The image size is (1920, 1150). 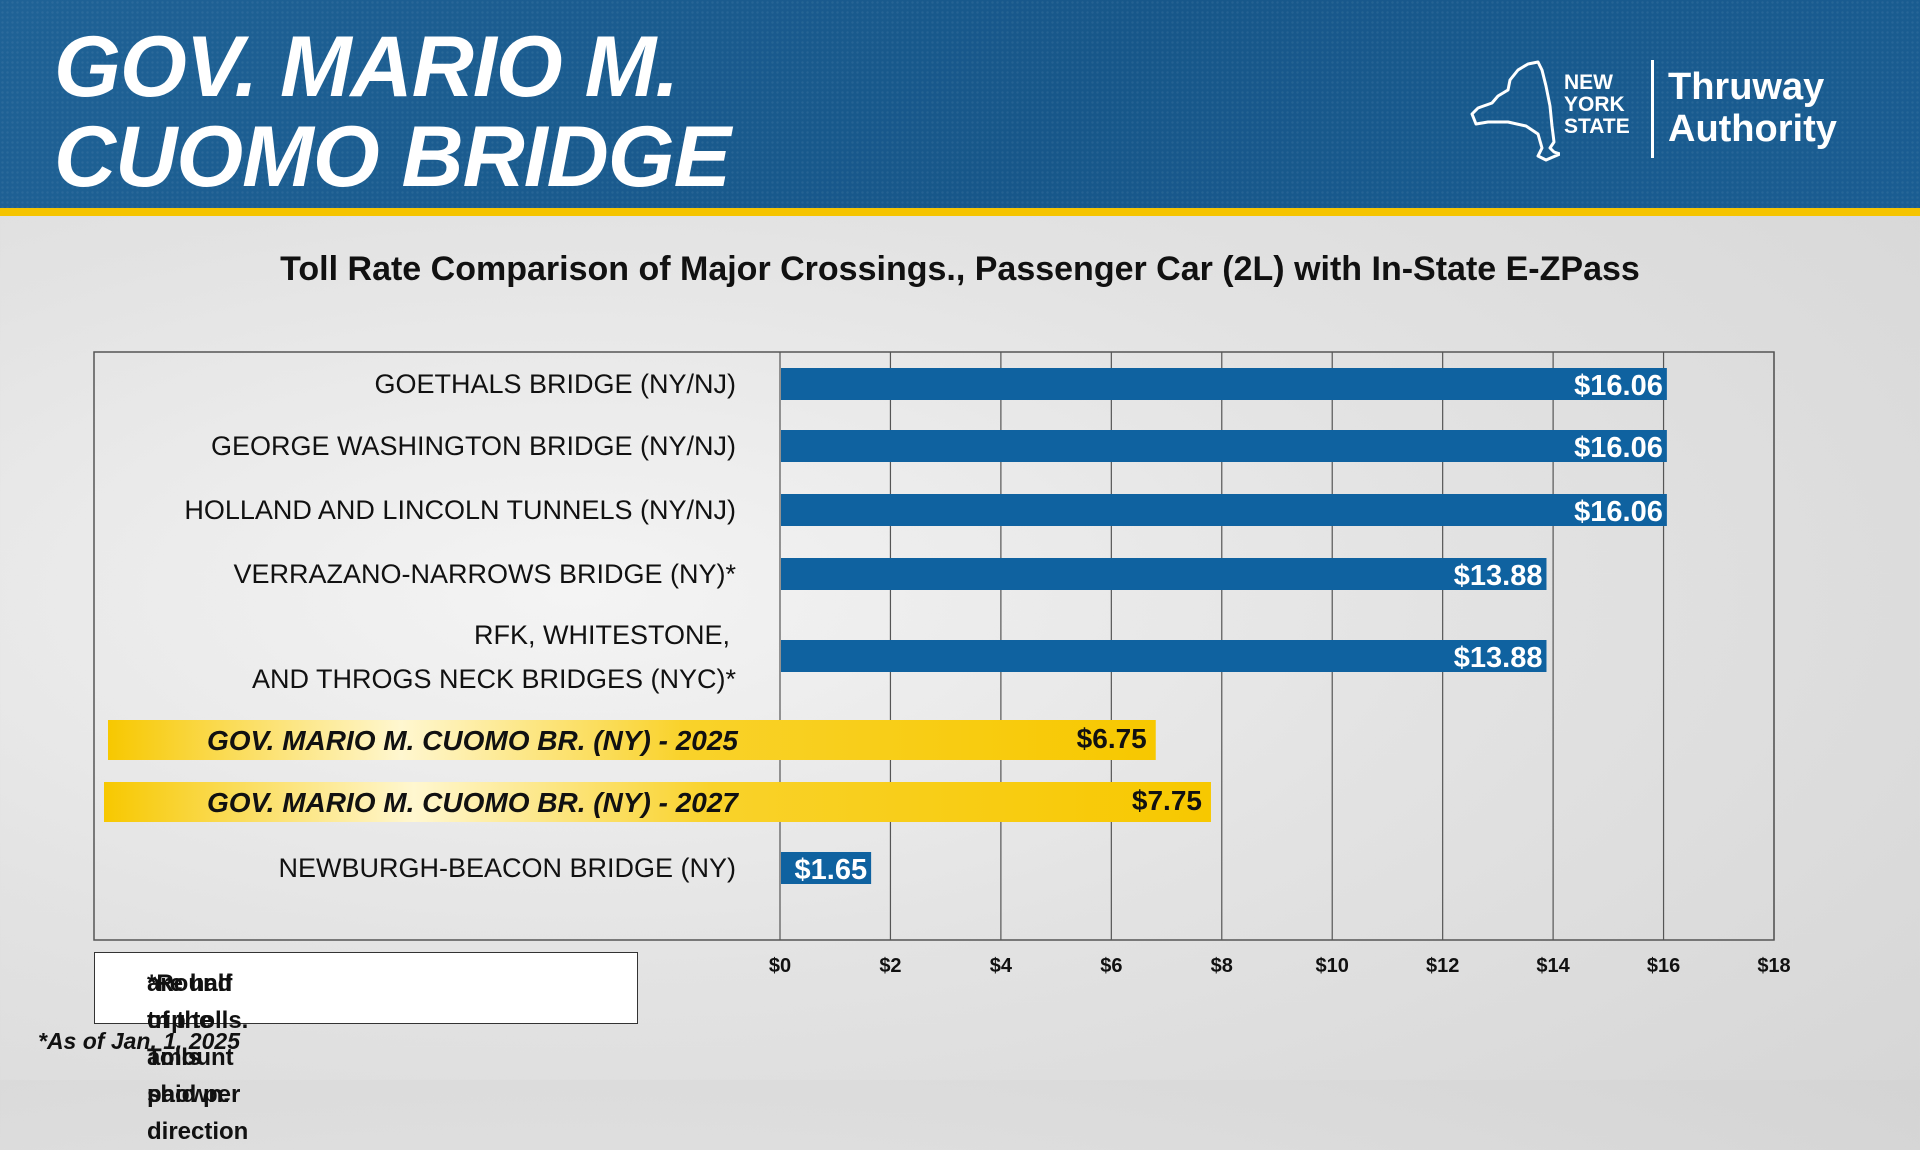 I want to click on bar-value-label: $7.75, so click(x=1167, y=800).